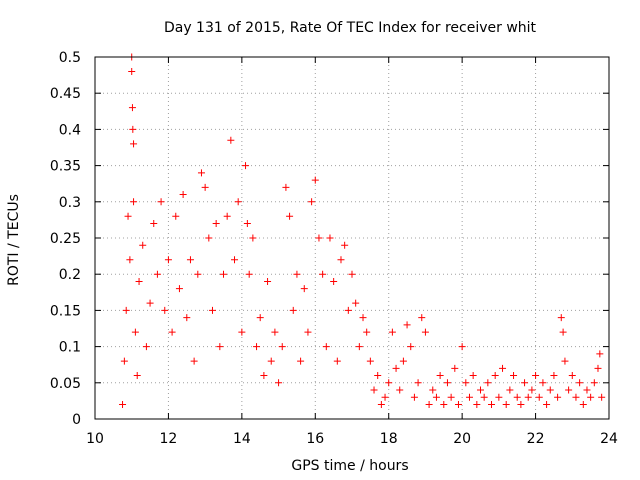 The width and height of the screenshot is (640, 480). I want to click on y-tick-label: 0.05, so click(65, 384).